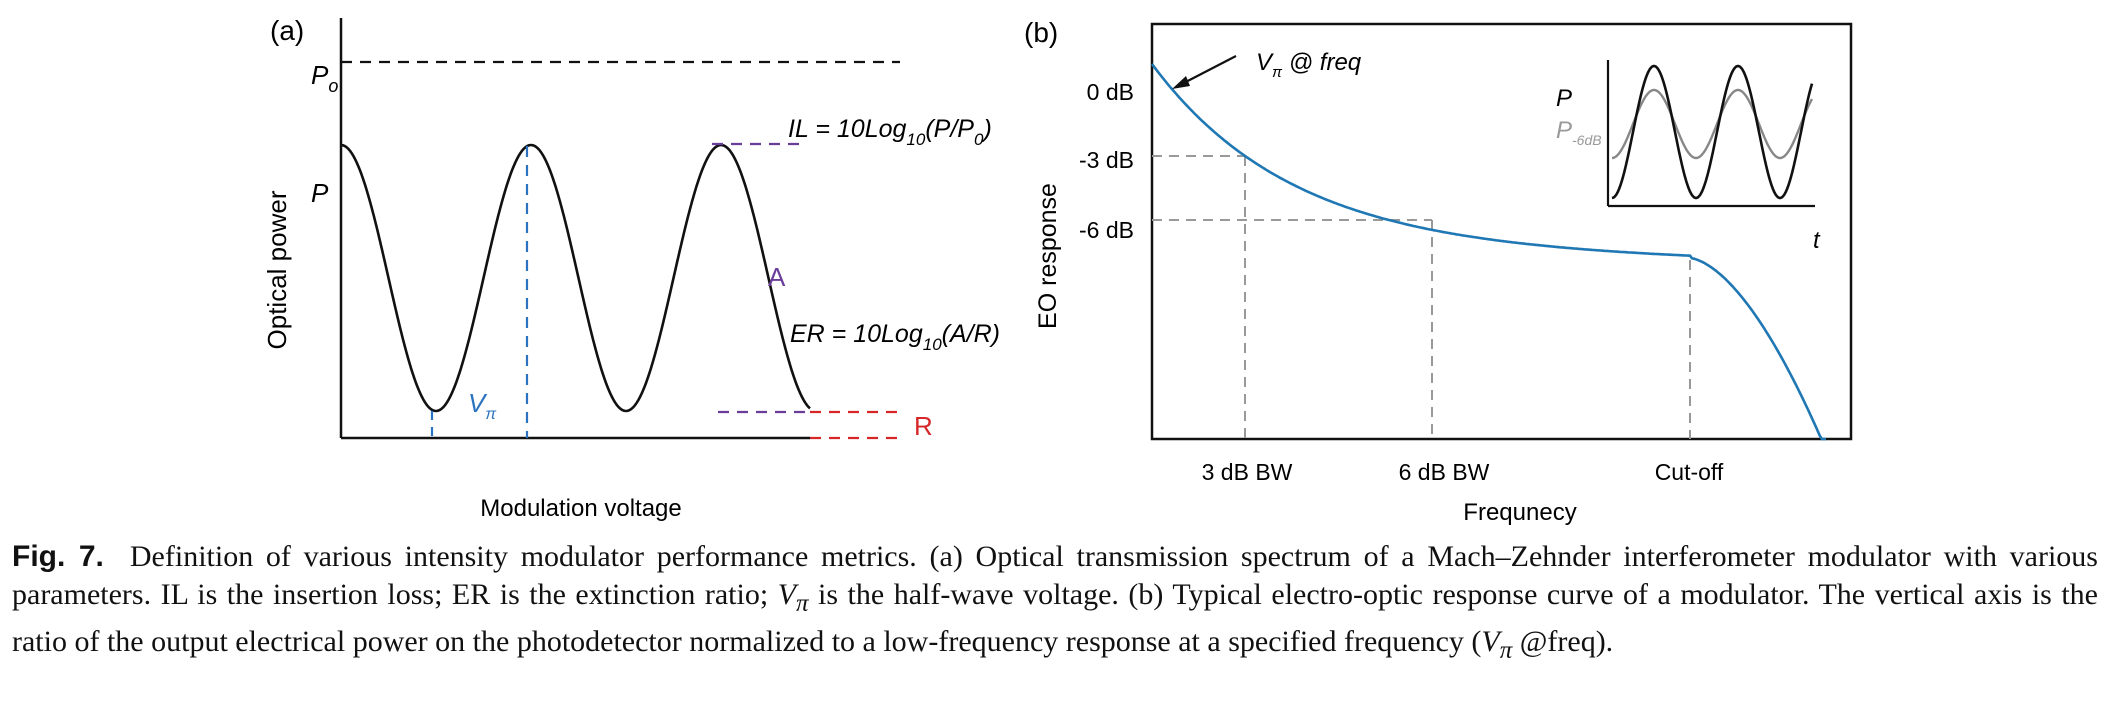 The image size is (2110, 726). I want to click on panel-b-label: (b), so click(1041, 32).